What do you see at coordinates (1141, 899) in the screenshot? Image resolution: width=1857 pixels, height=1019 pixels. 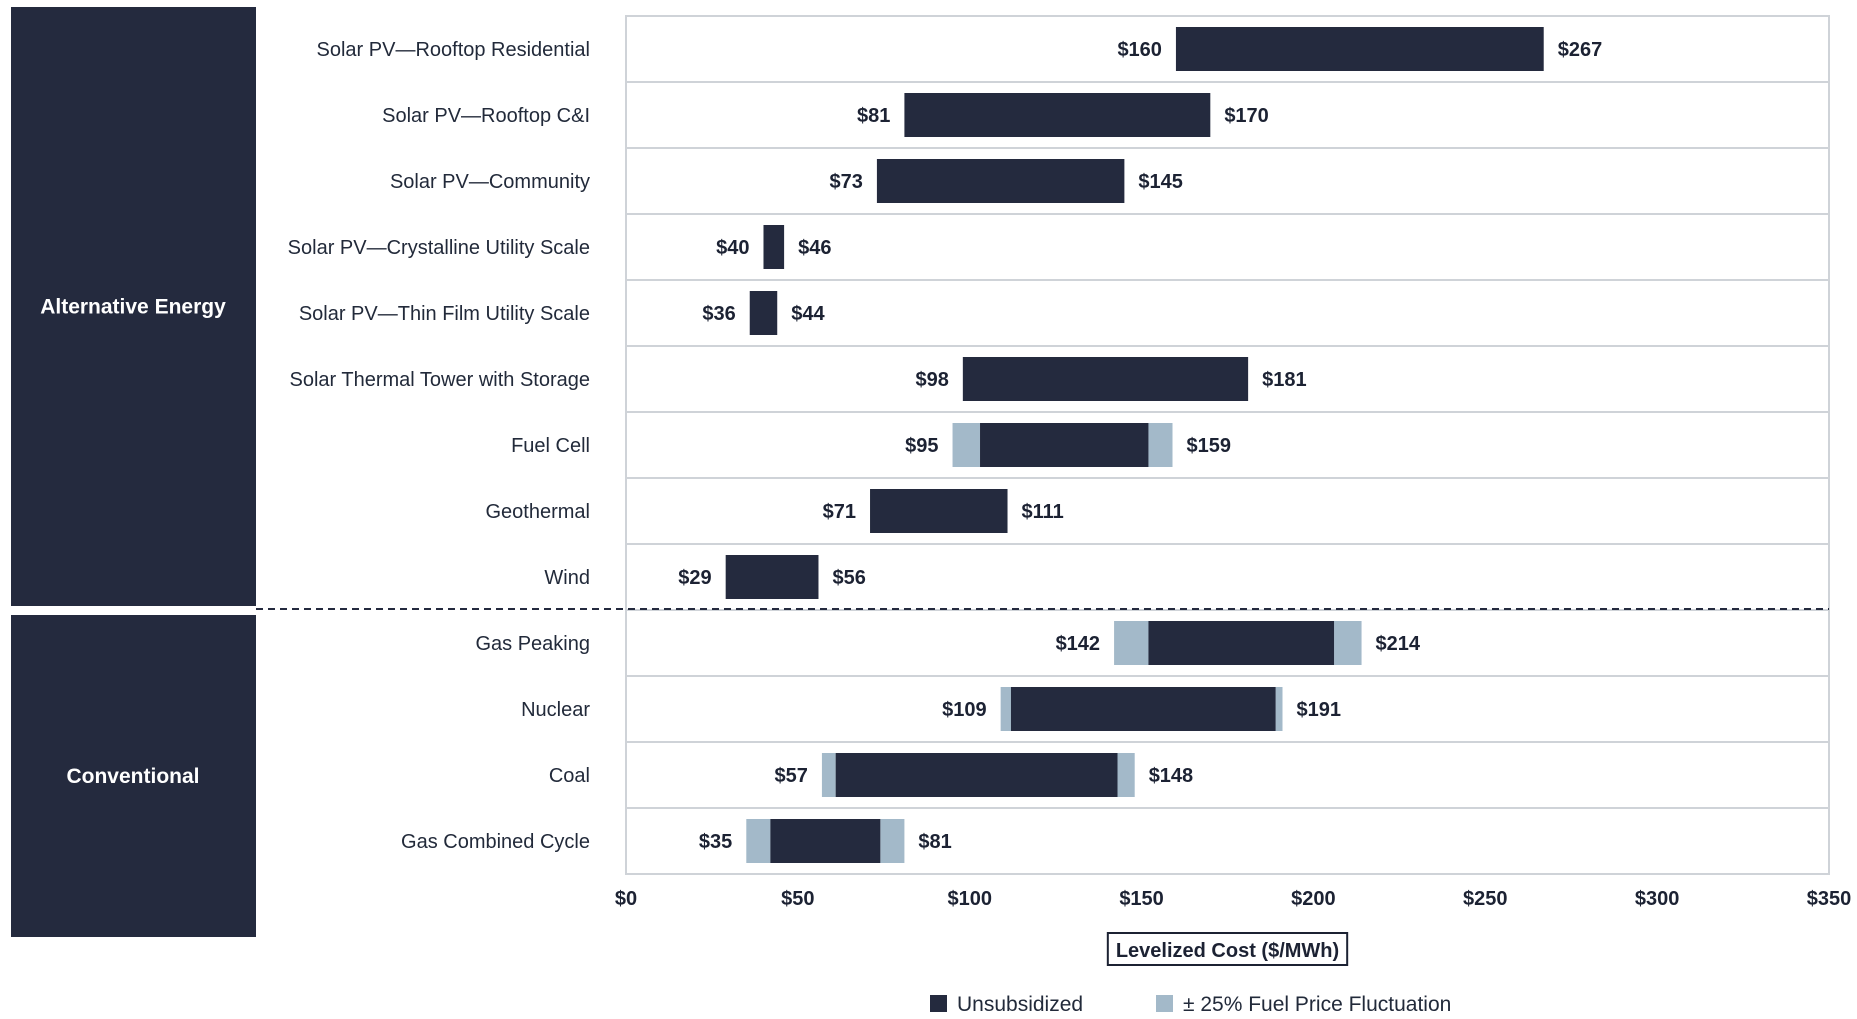 I see `x-tick-label: $150` at bounding box center [1141, 899].